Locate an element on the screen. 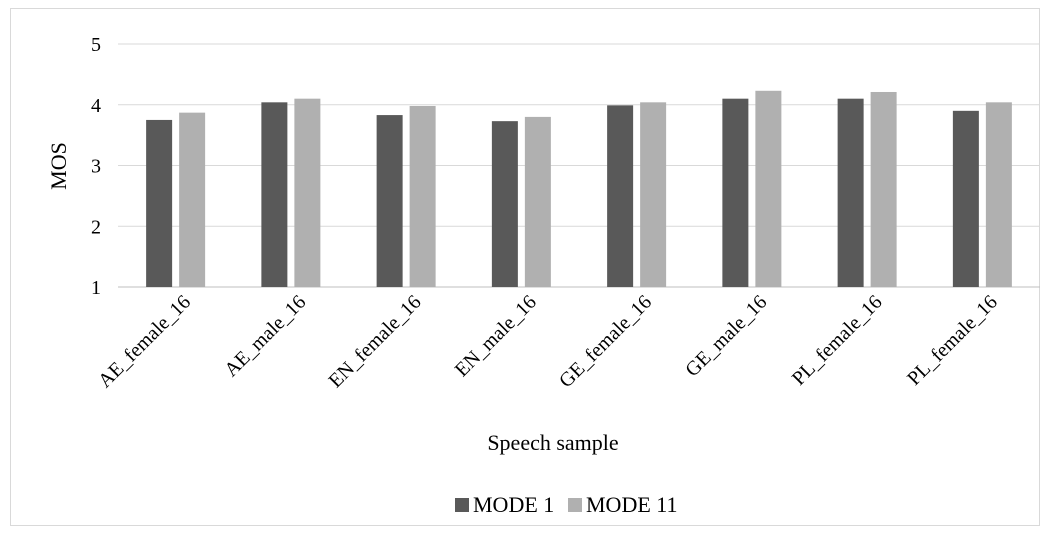 Image resolution: width=1052 pixels, height=536 pixels. y-tick-label: 4 is located at coordinates (96, 106).